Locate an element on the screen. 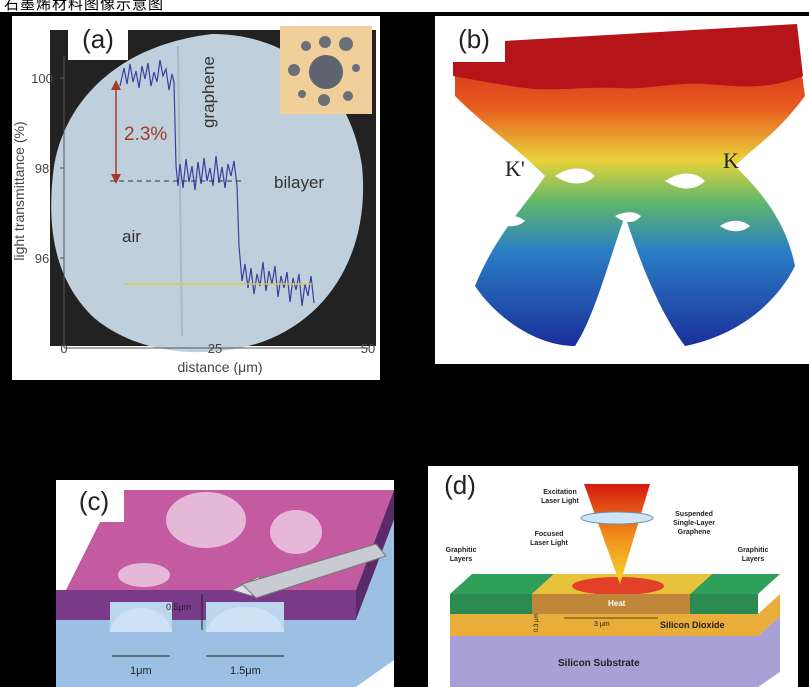 This screenshot has width=809, height=687. x-tick-label: 25 is located at coordinates (215, 348).